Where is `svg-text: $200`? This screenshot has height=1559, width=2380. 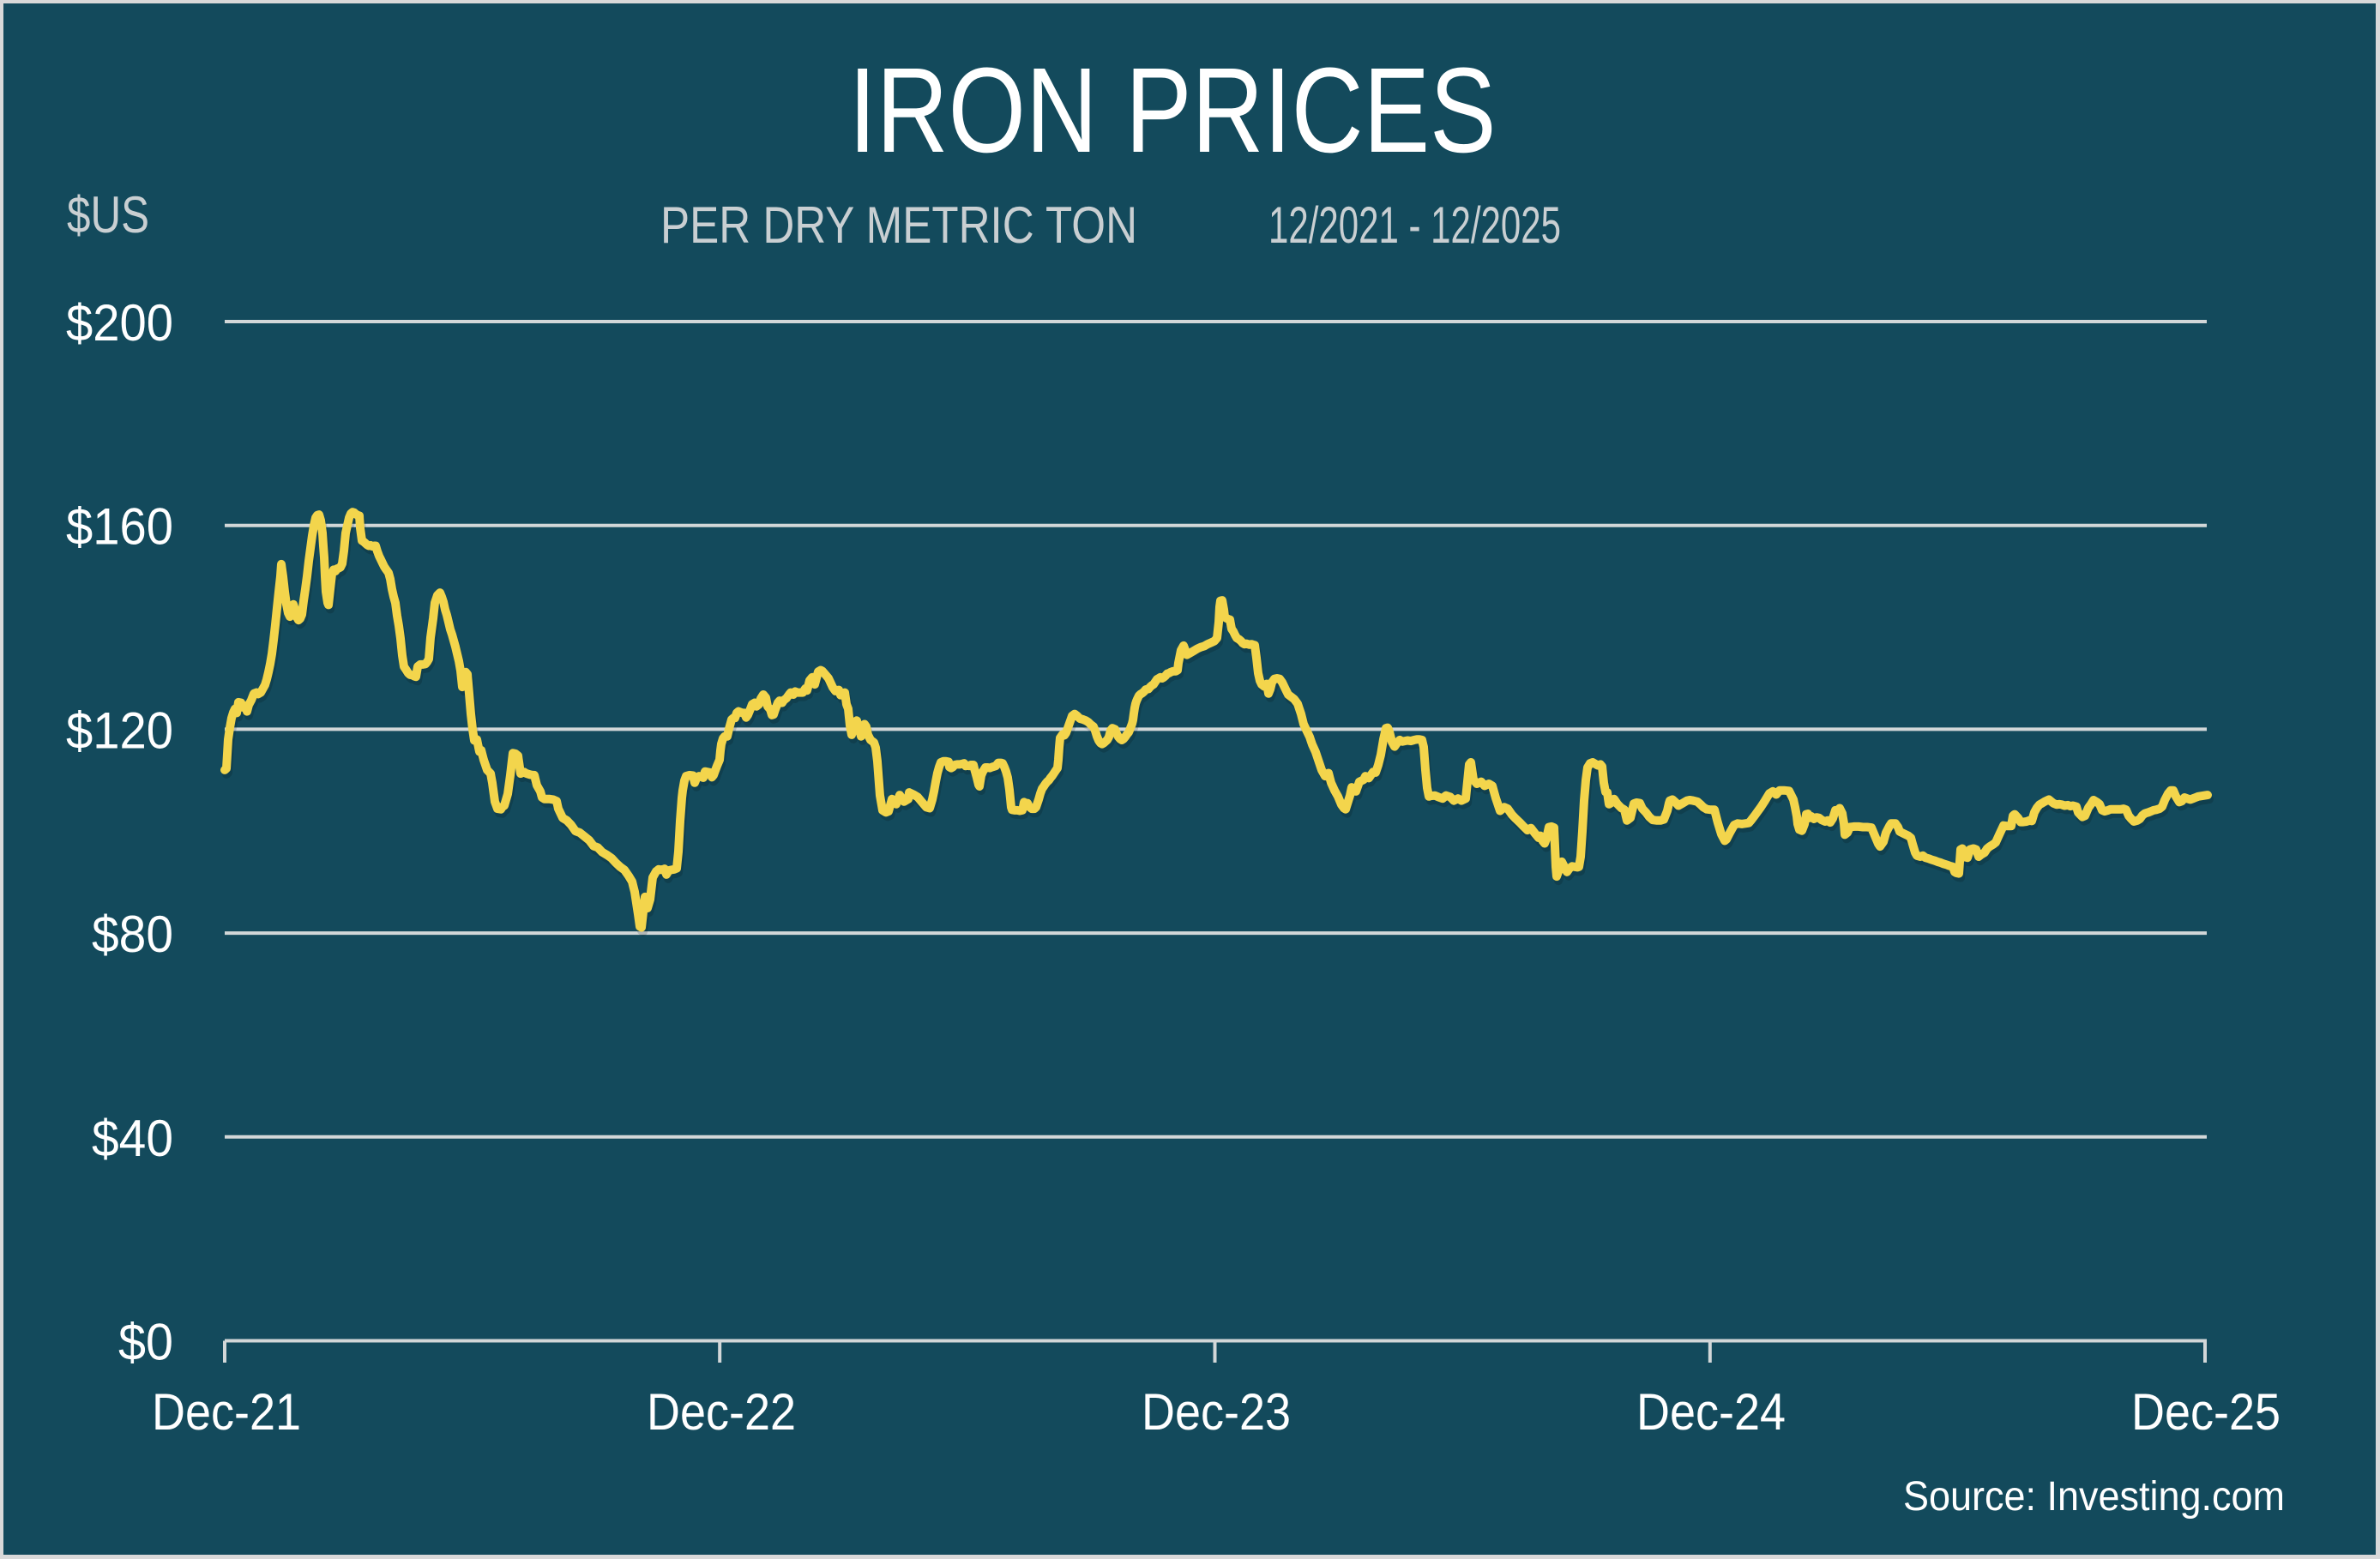 svg-text: $200 is located at coordinates (120, 323).